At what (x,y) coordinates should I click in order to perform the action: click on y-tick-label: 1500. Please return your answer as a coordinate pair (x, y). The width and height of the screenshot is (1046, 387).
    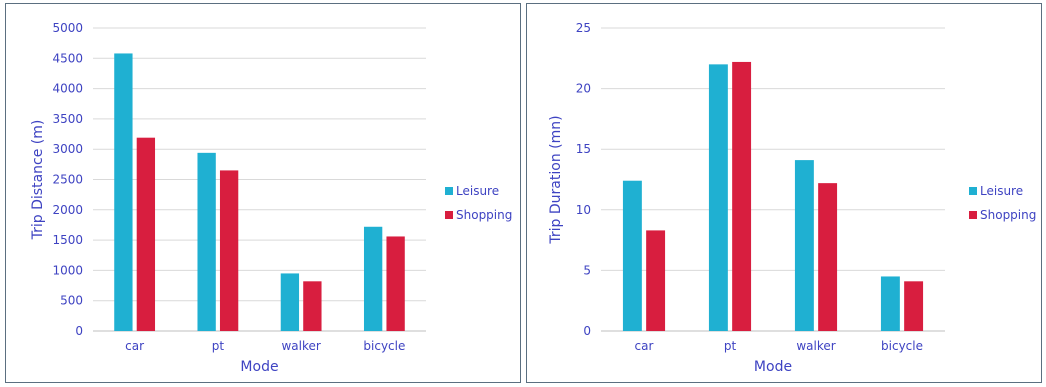
    Looking at the image, I should click on (67, 240).